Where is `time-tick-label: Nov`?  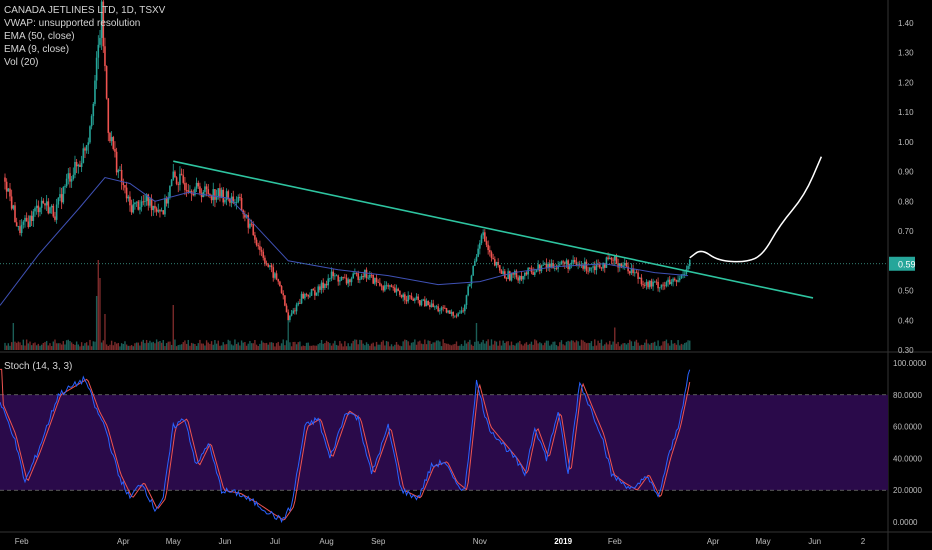 time-tick-label: Nov is located at coordinates (480, 541).